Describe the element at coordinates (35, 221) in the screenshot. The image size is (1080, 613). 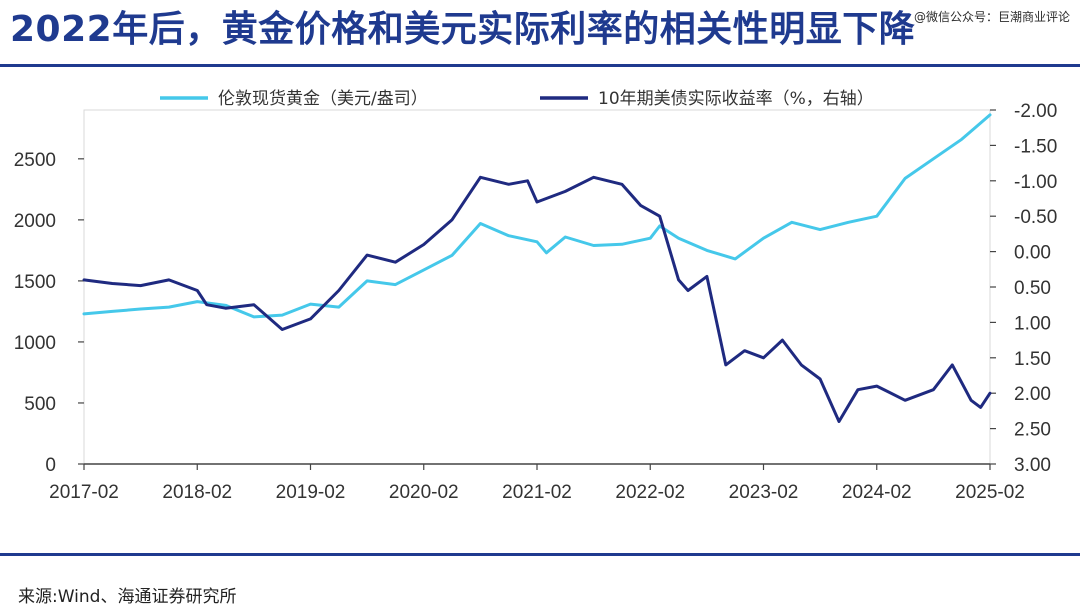
I see `y-left-tick-label: 2000` at that location.